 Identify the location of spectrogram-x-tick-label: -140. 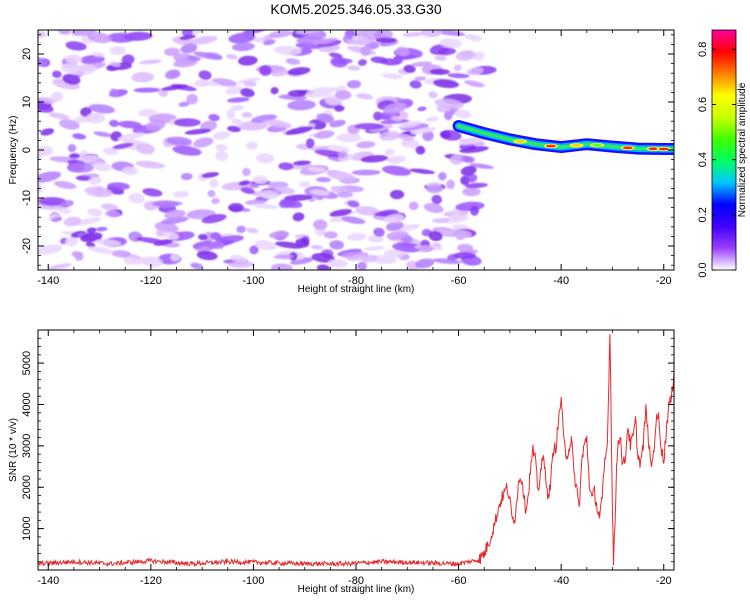
(48, 281).